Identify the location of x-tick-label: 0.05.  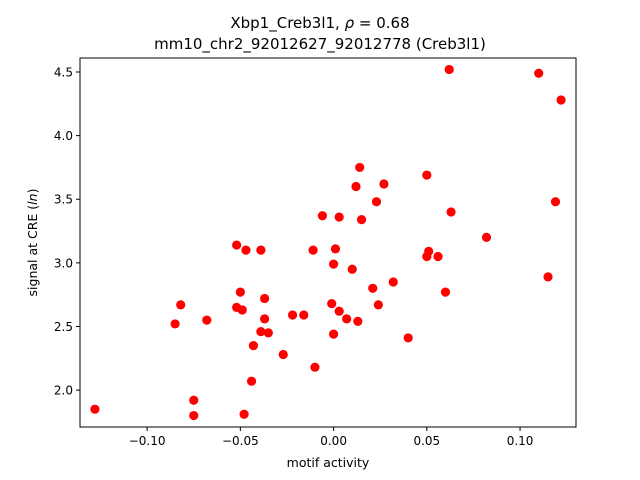
(426, 441).